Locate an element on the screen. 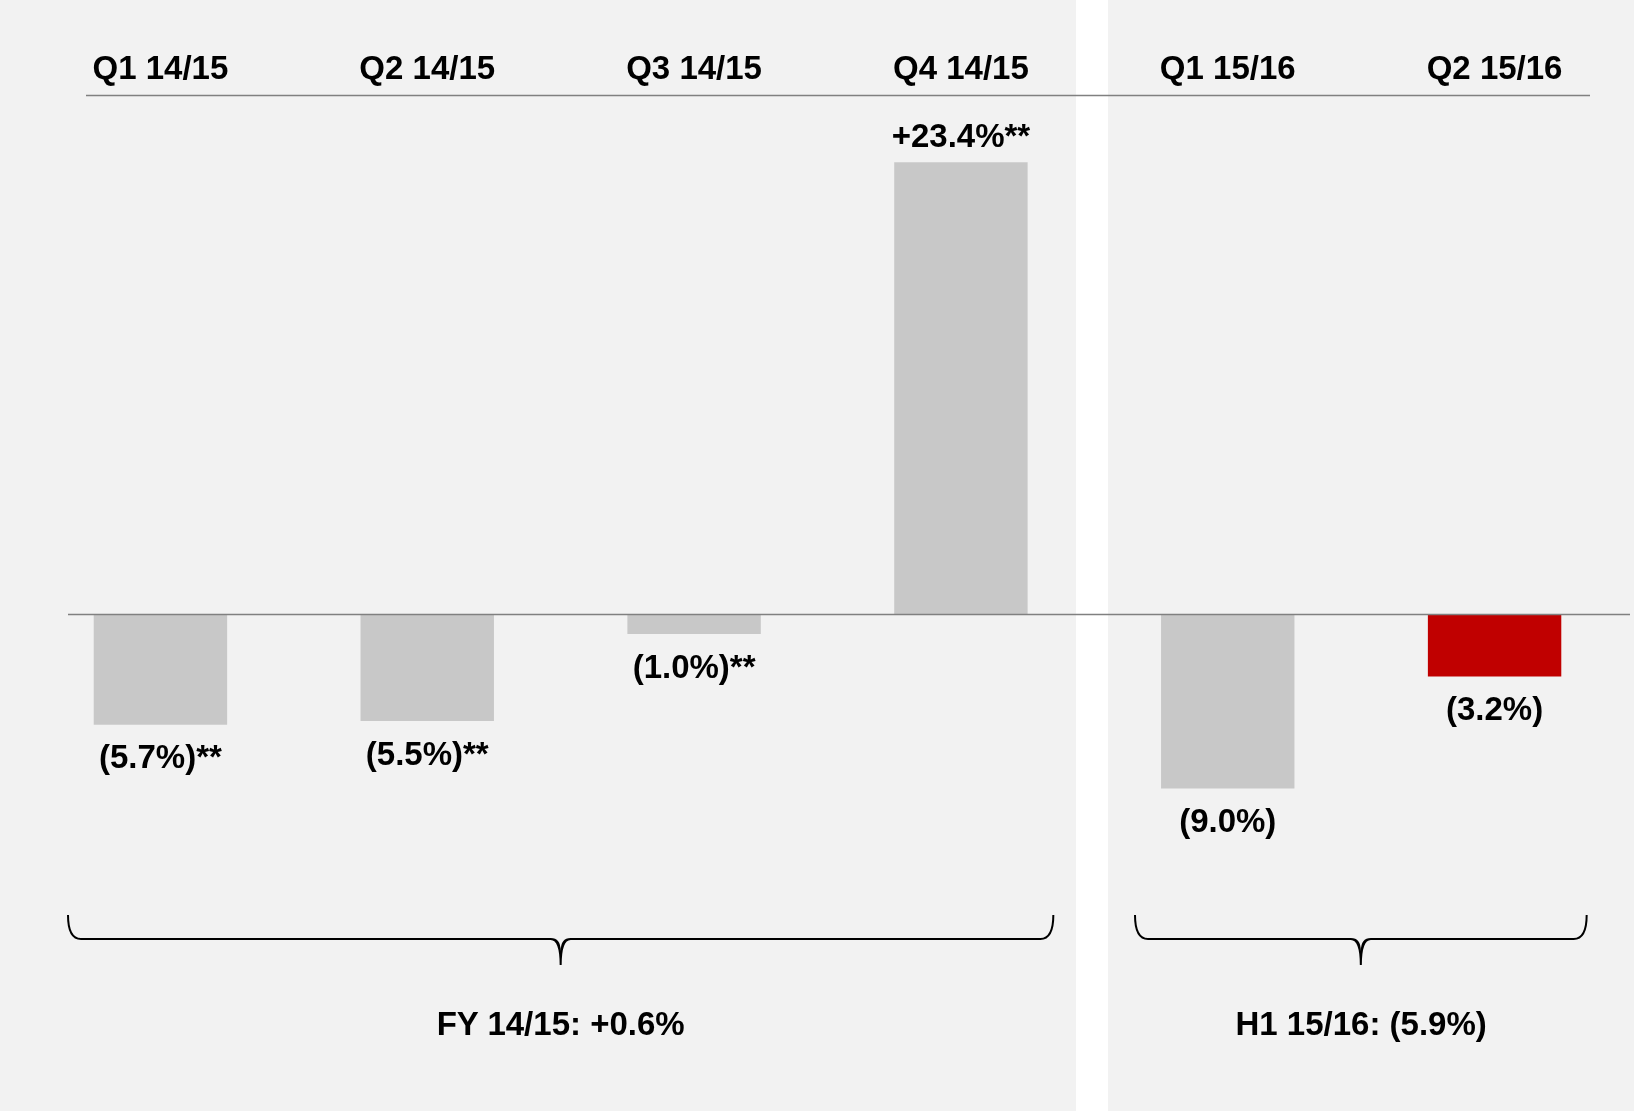  text: H1 15/16: (5.9%) is located at coordinates (1361, 1024).